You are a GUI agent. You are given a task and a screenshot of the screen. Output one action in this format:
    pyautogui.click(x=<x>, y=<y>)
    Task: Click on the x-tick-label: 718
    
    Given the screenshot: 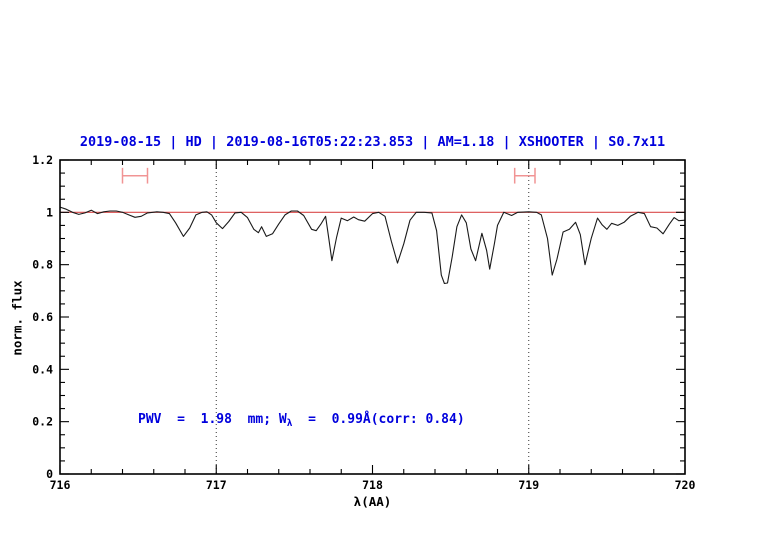 What is the action you would take?
    pyautogui.click(x=372, y=485)
    